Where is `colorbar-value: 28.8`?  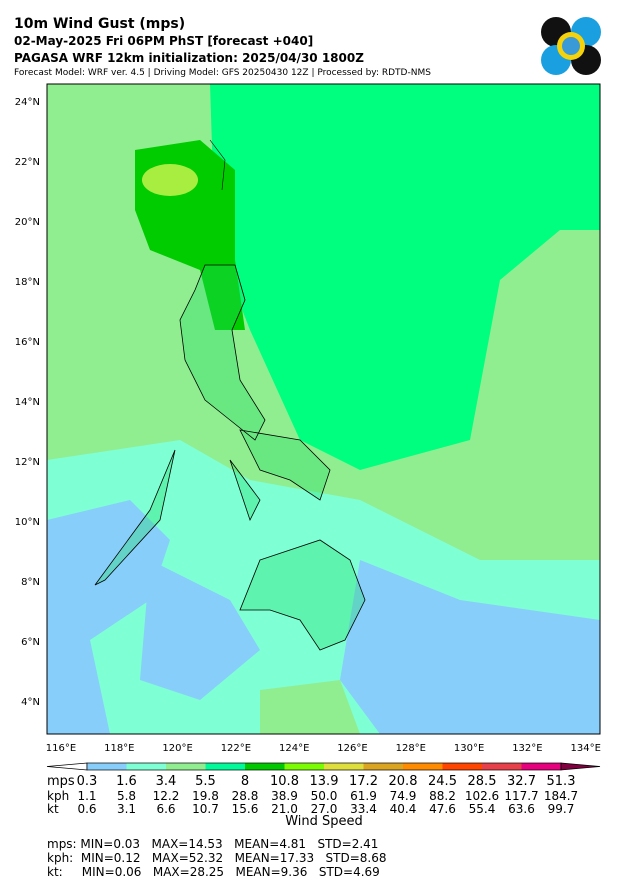 colorbar-value: 28.8 is located at coordinates (245, 796).